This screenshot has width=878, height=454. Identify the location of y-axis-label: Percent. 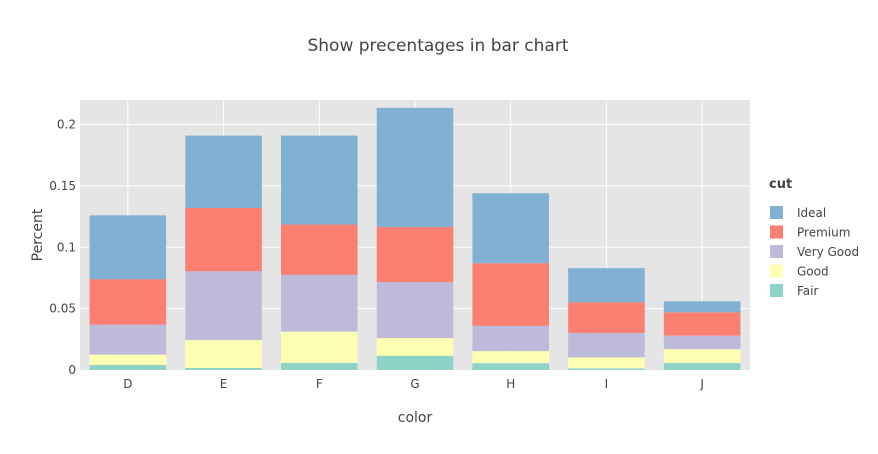
(38, 234).